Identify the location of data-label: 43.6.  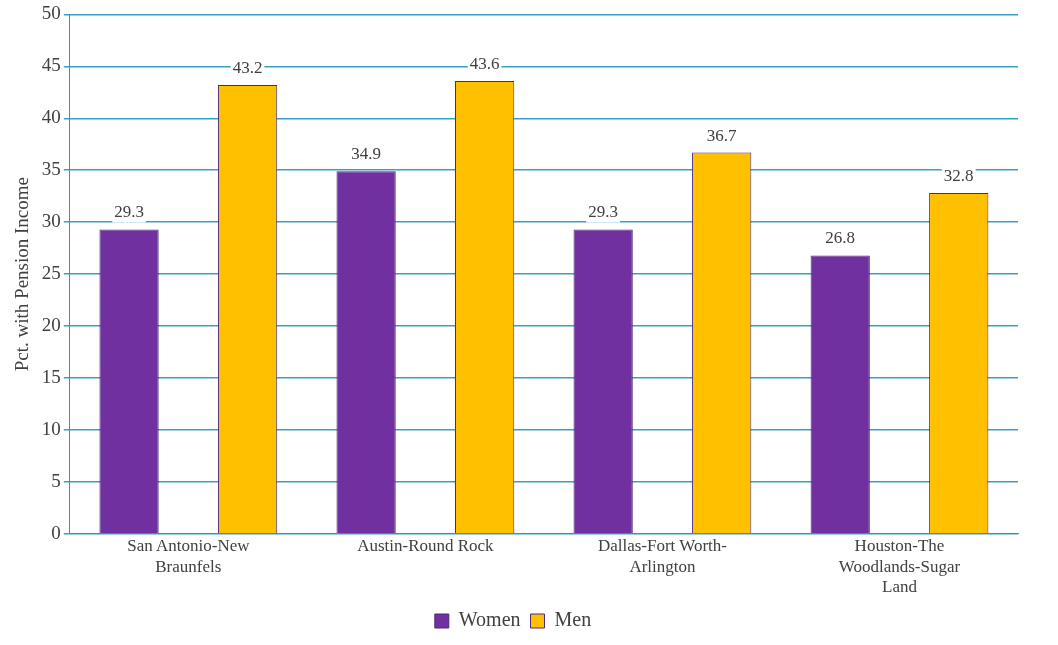
(484, 63).